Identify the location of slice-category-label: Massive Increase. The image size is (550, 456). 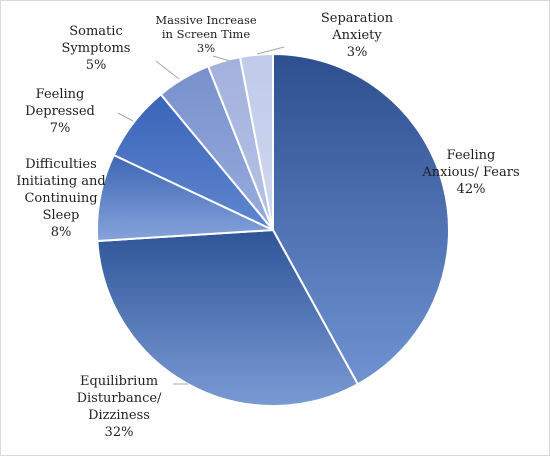
(206, 20).